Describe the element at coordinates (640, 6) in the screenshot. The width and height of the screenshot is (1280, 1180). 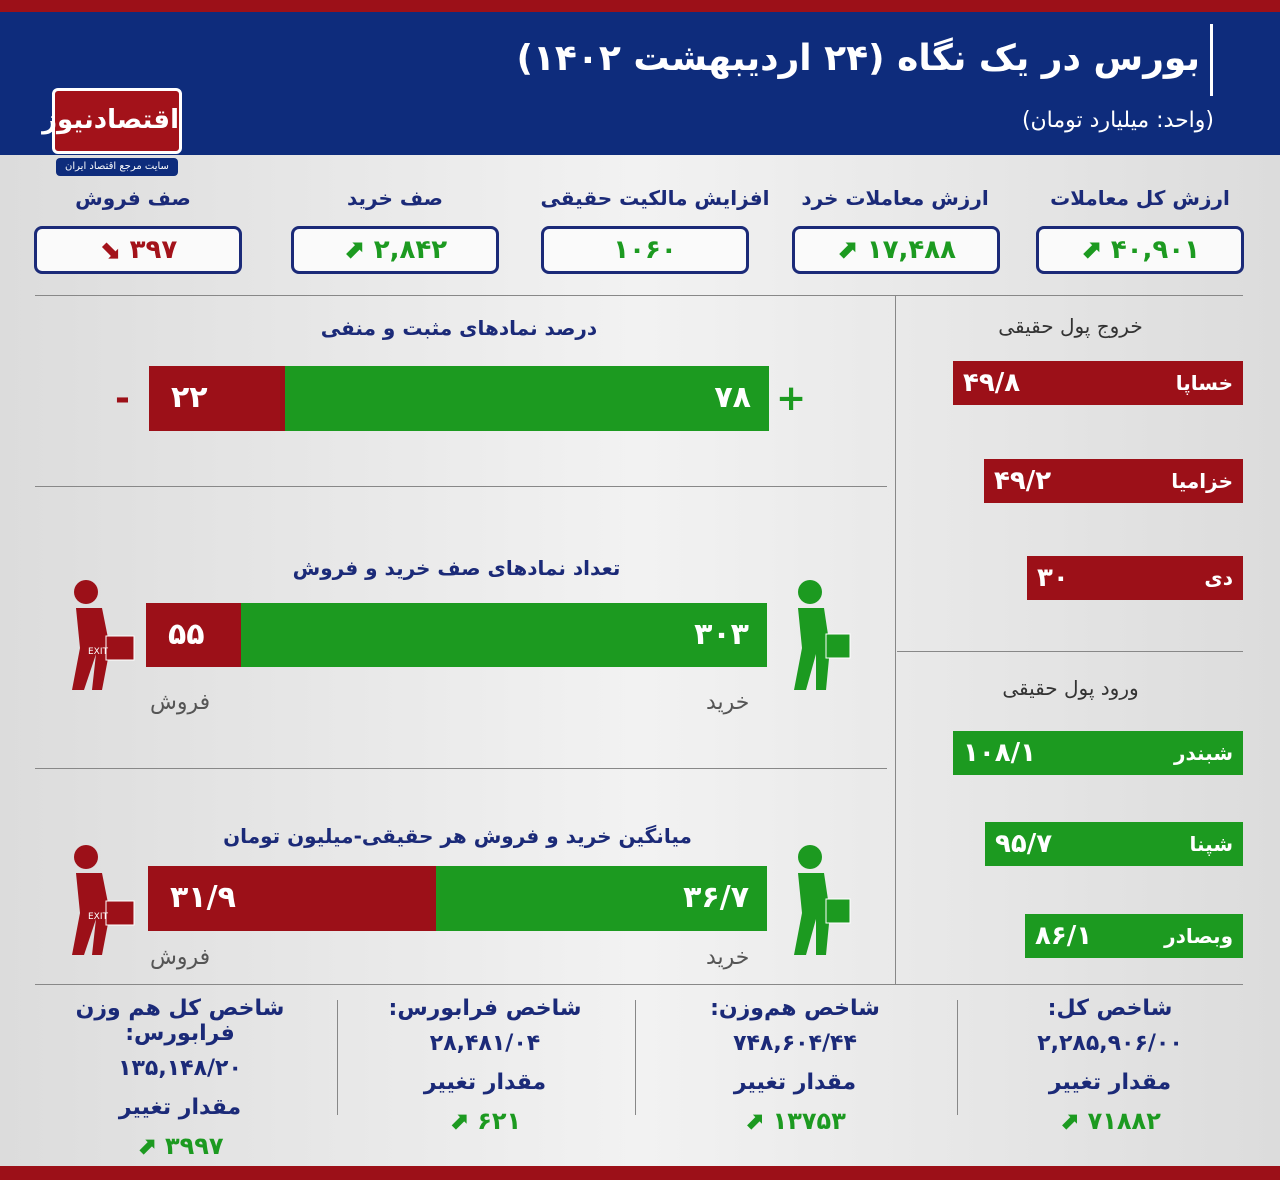
I see `top-stripe` at that location.